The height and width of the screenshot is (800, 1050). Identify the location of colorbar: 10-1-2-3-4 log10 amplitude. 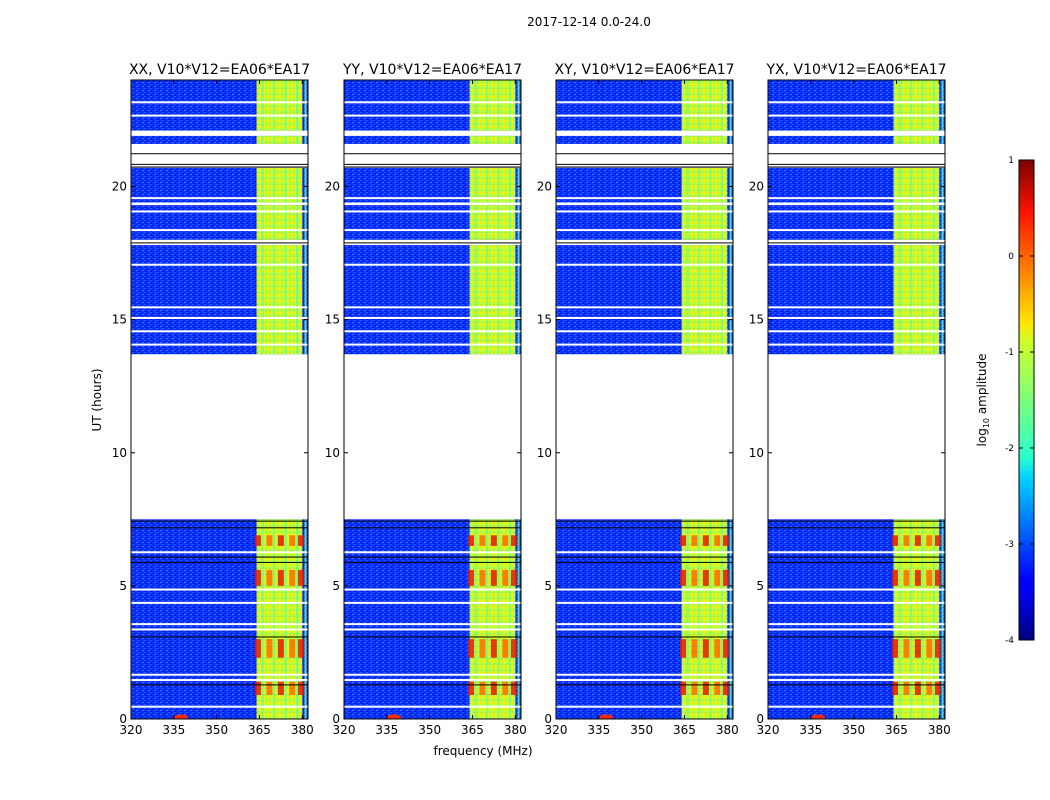
(1005, 401).